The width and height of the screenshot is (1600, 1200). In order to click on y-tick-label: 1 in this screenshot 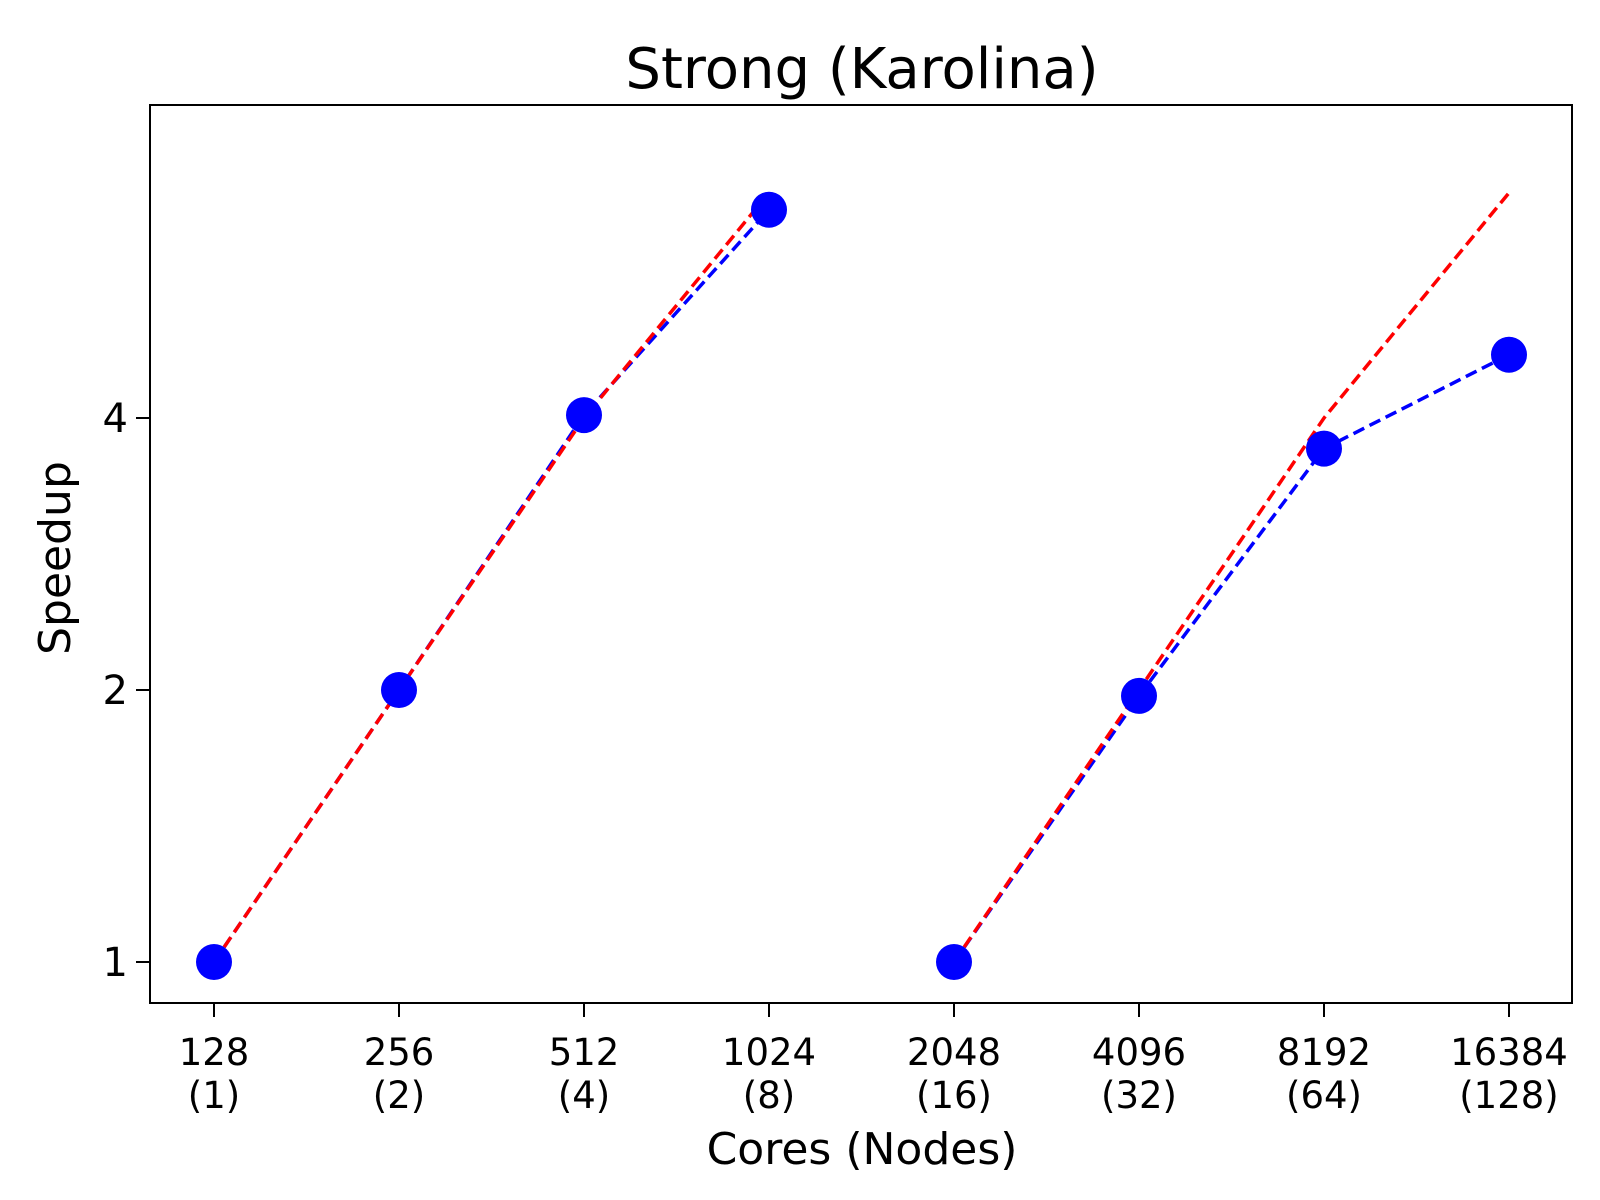, I will do `click(115, 963)`.